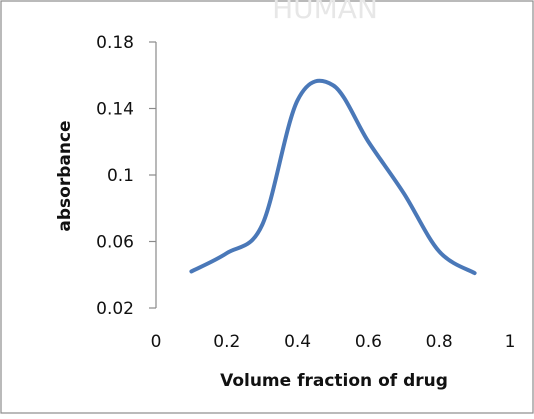 The height and width of the screenshot is (419, 534). Describe the element at coordinates (120, 176) in the screenshot. I see `y-tick-label: 0.1` at that location.